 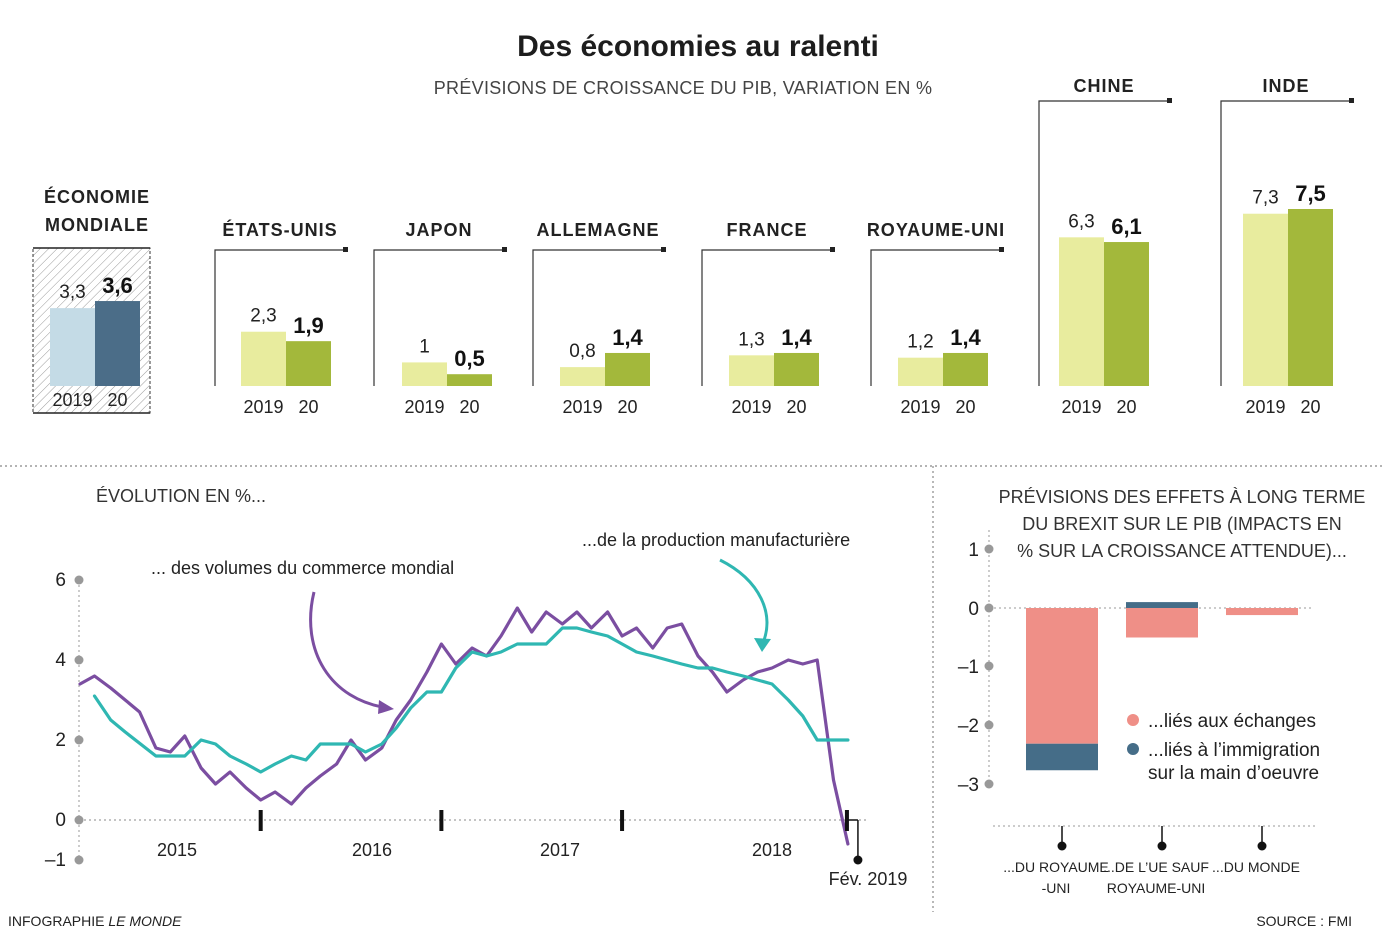 I want to click on value-label-2019: 1,2, so click(x=920, y=342).